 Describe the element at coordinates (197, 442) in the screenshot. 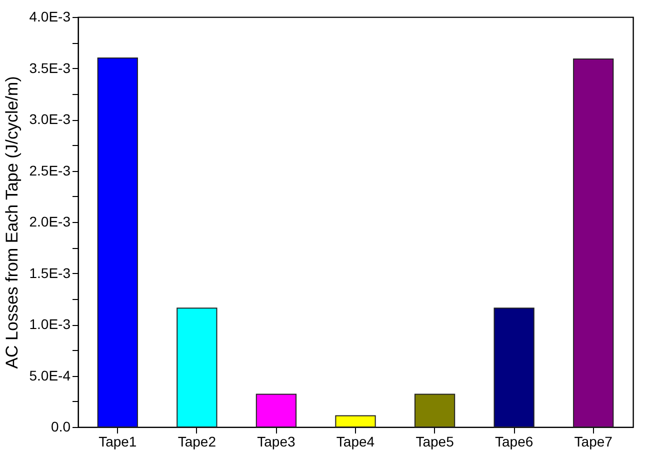

I see `x-tick-label: Tape2` at that location.